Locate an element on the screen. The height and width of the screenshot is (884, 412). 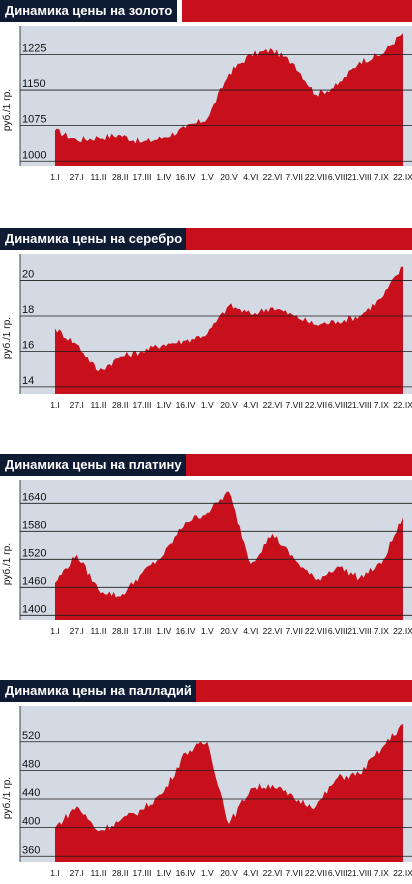
y-tick-label: 400 is located at coordinates (31, 822).